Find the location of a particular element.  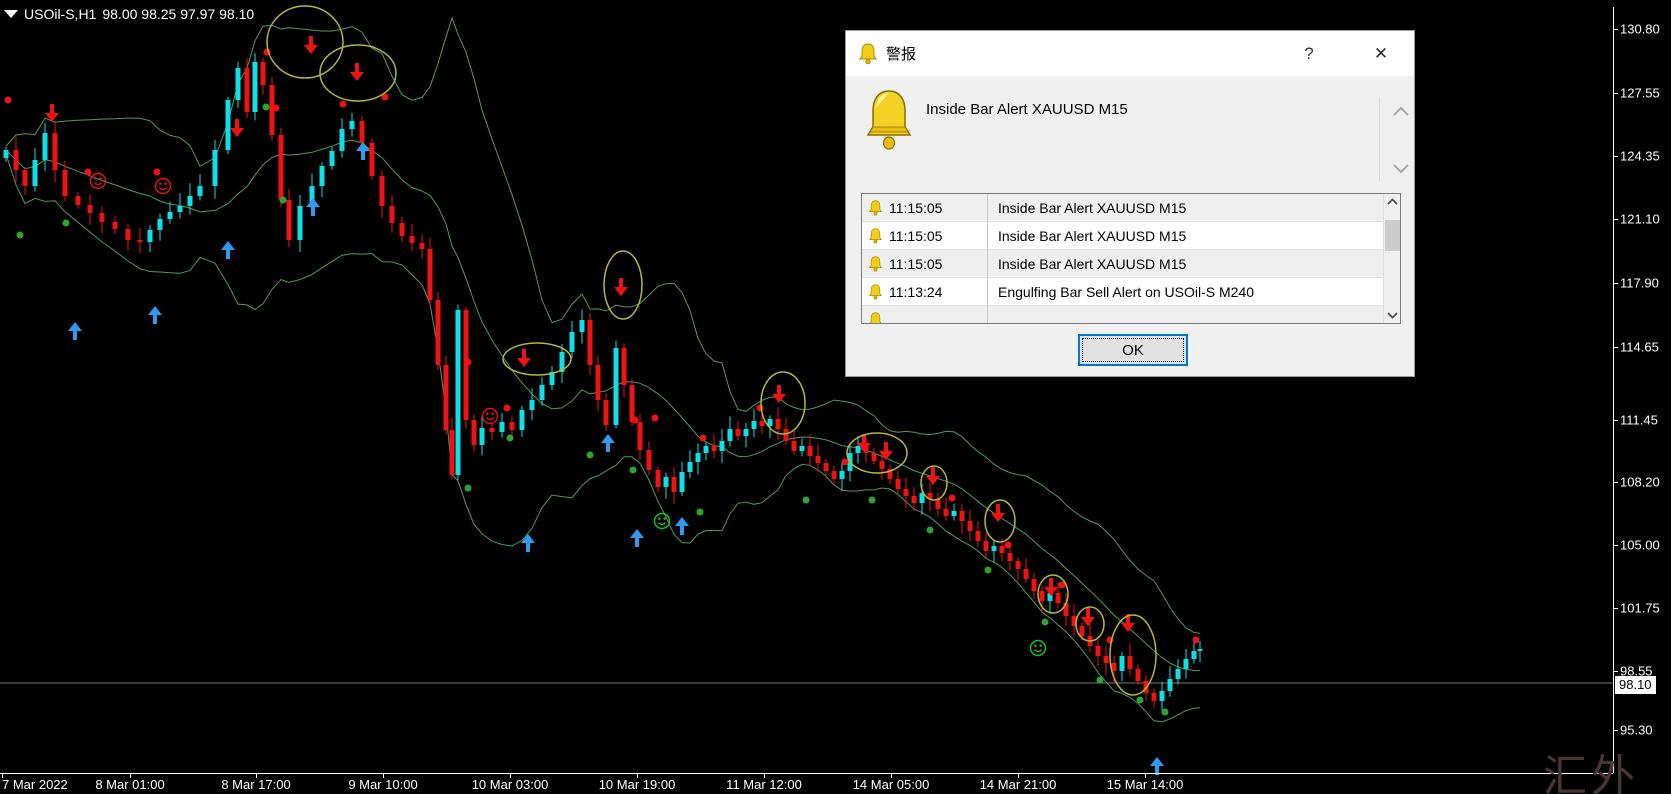

alert-row is located at coordinates (1122, 314).